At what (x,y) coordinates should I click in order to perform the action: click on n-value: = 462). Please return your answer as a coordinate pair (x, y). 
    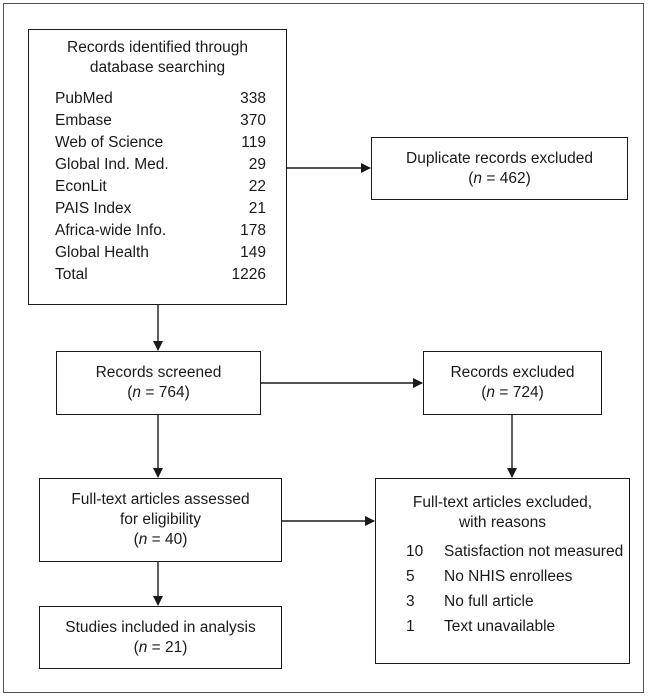
    Looking at the image, I should click on (506, 178).